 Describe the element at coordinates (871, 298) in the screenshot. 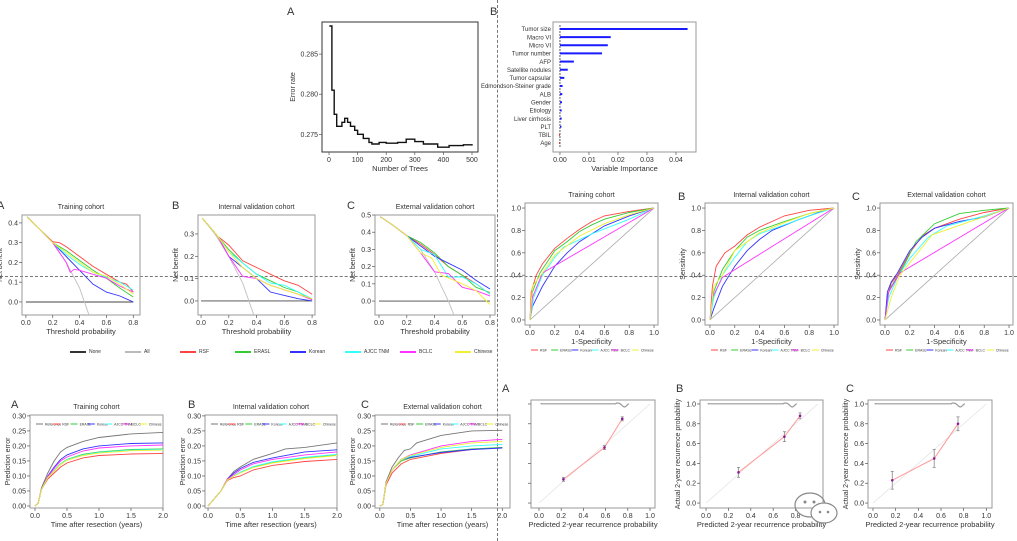

I see `y-tick-label: 0.2` at that location.